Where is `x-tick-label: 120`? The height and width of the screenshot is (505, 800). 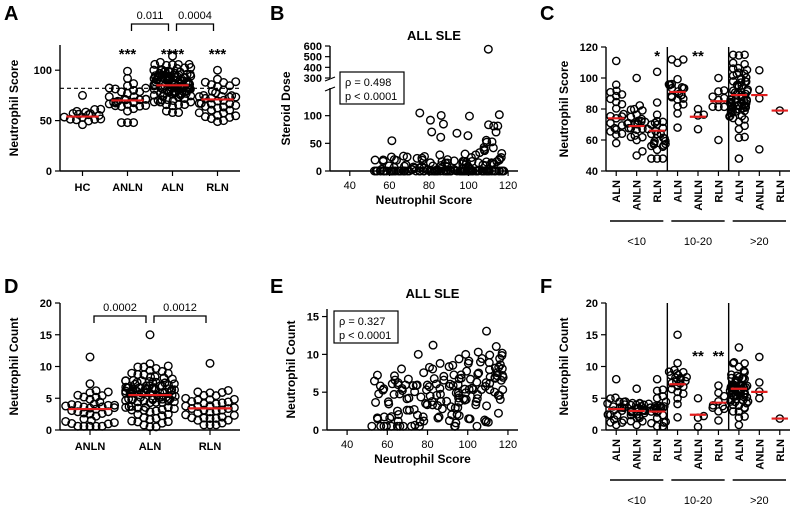
x-tick-label: 120 is located at coordinates (508, 186).